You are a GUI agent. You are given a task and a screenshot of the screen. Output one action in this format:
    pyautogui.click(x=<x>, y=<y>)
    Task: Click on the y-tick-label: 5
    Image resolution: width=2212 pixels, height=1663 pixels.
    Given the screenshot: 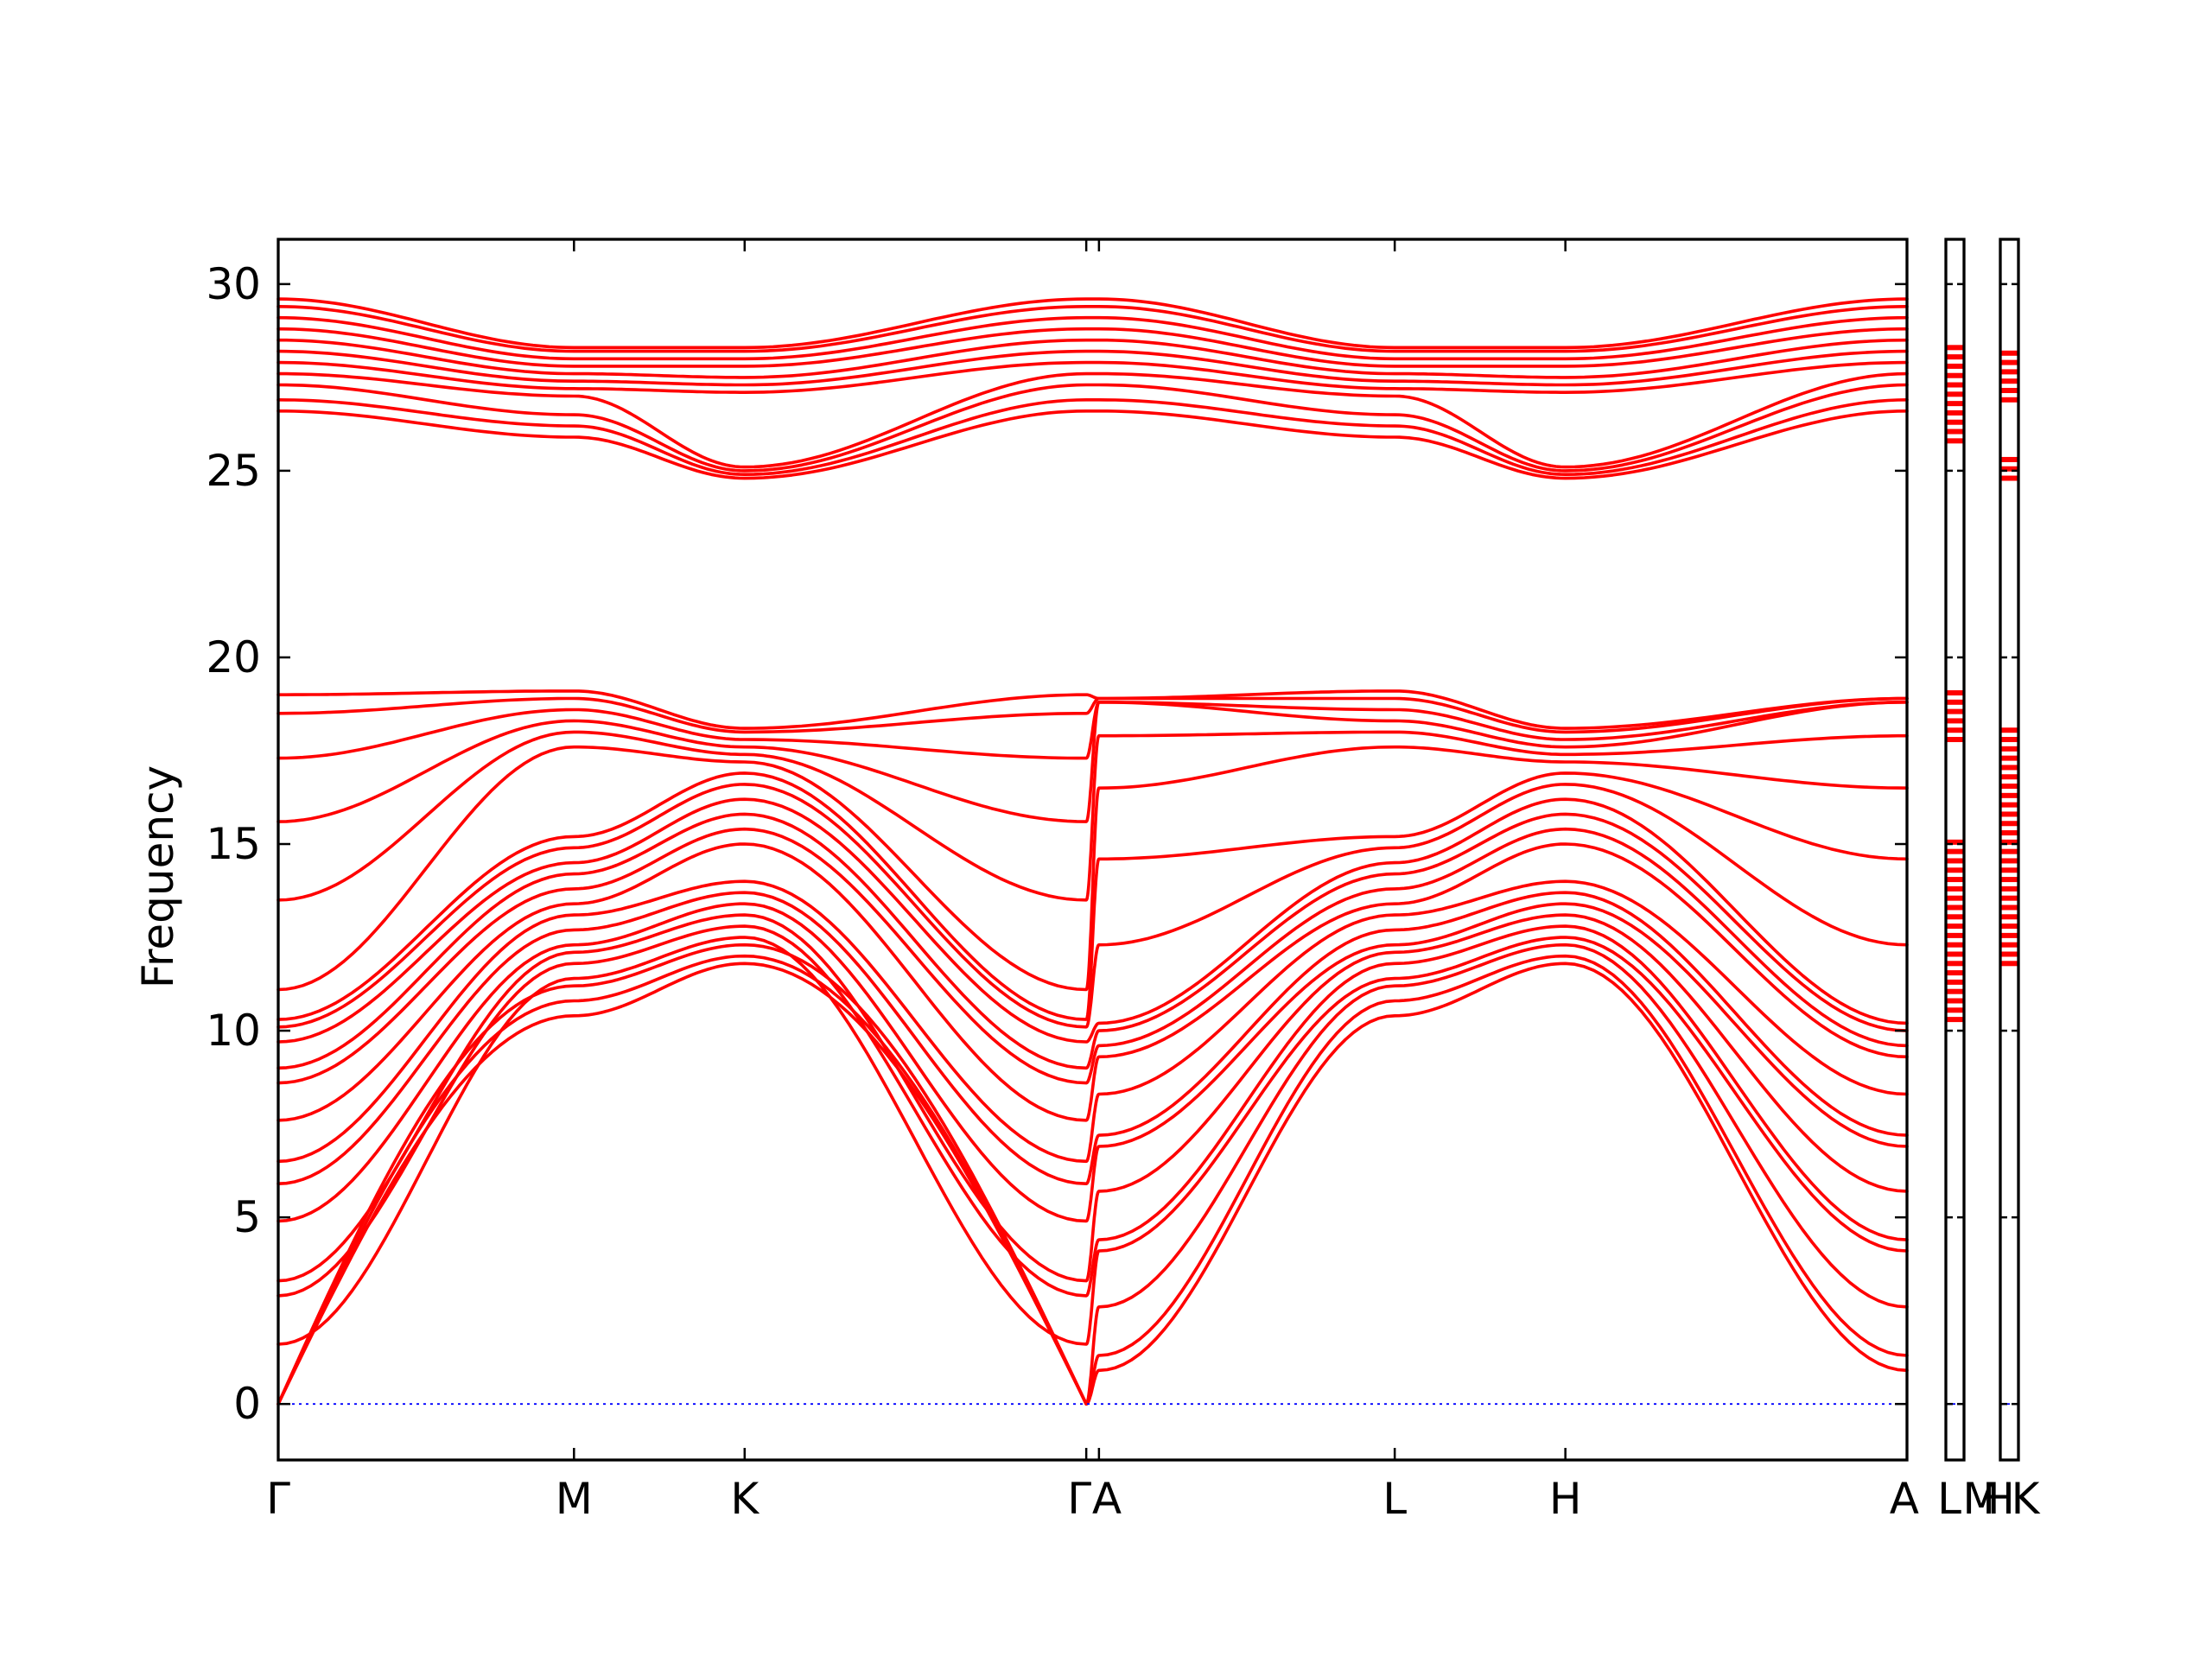 What is the action you would take?
    pyautogui.click(x=247, y=1217)
    